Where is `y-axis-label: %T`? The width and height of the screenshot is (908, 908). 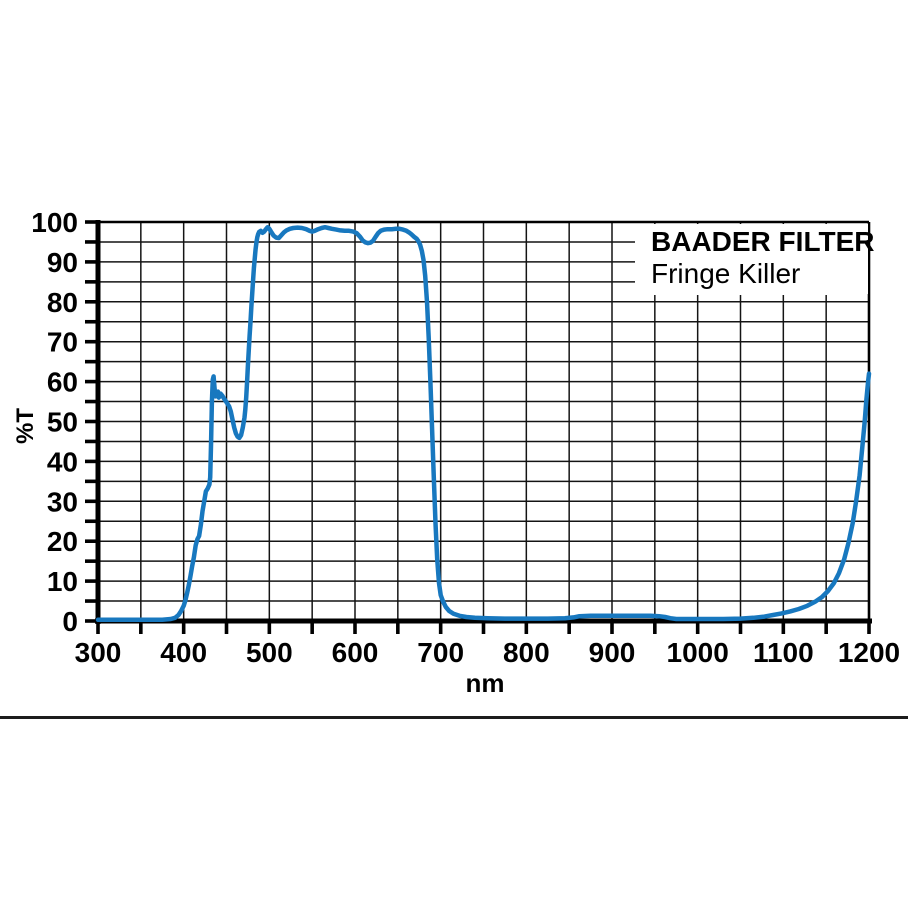
y-axis-label: %T is located at coordinates (25, 426).